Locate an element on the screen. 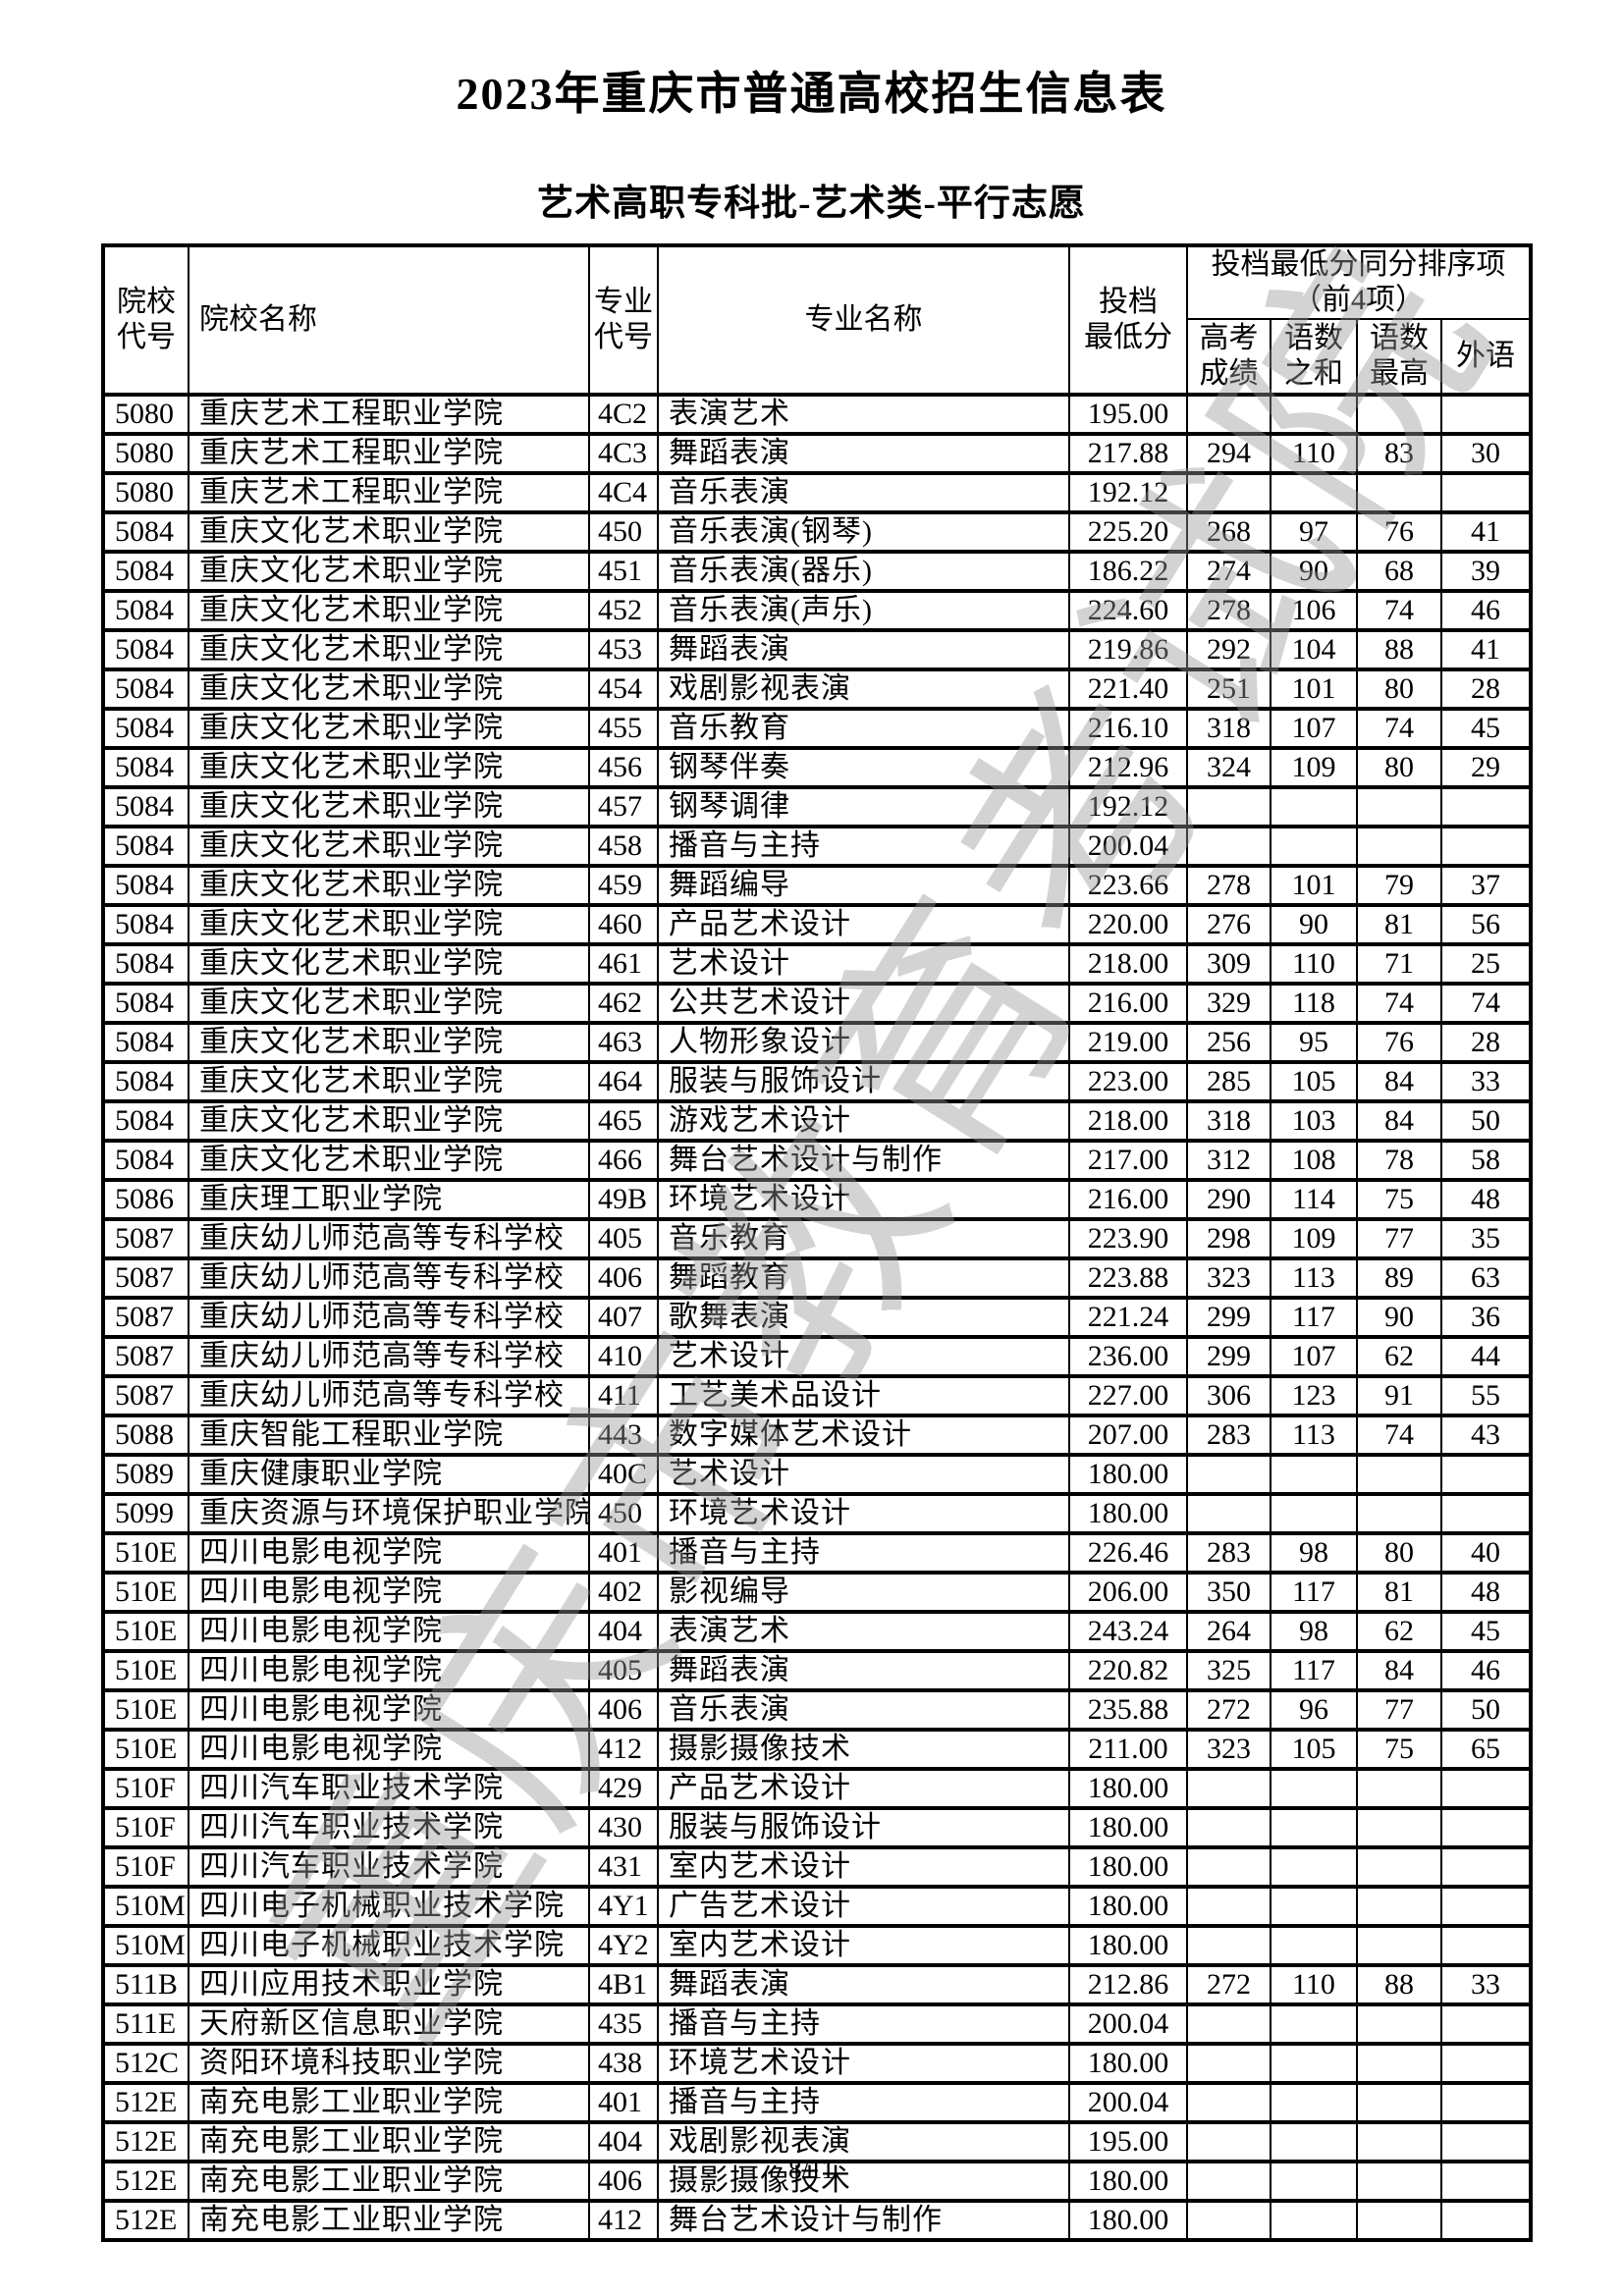  cell-major-name: 音乐表演 is located at coordinates (863, 1709).